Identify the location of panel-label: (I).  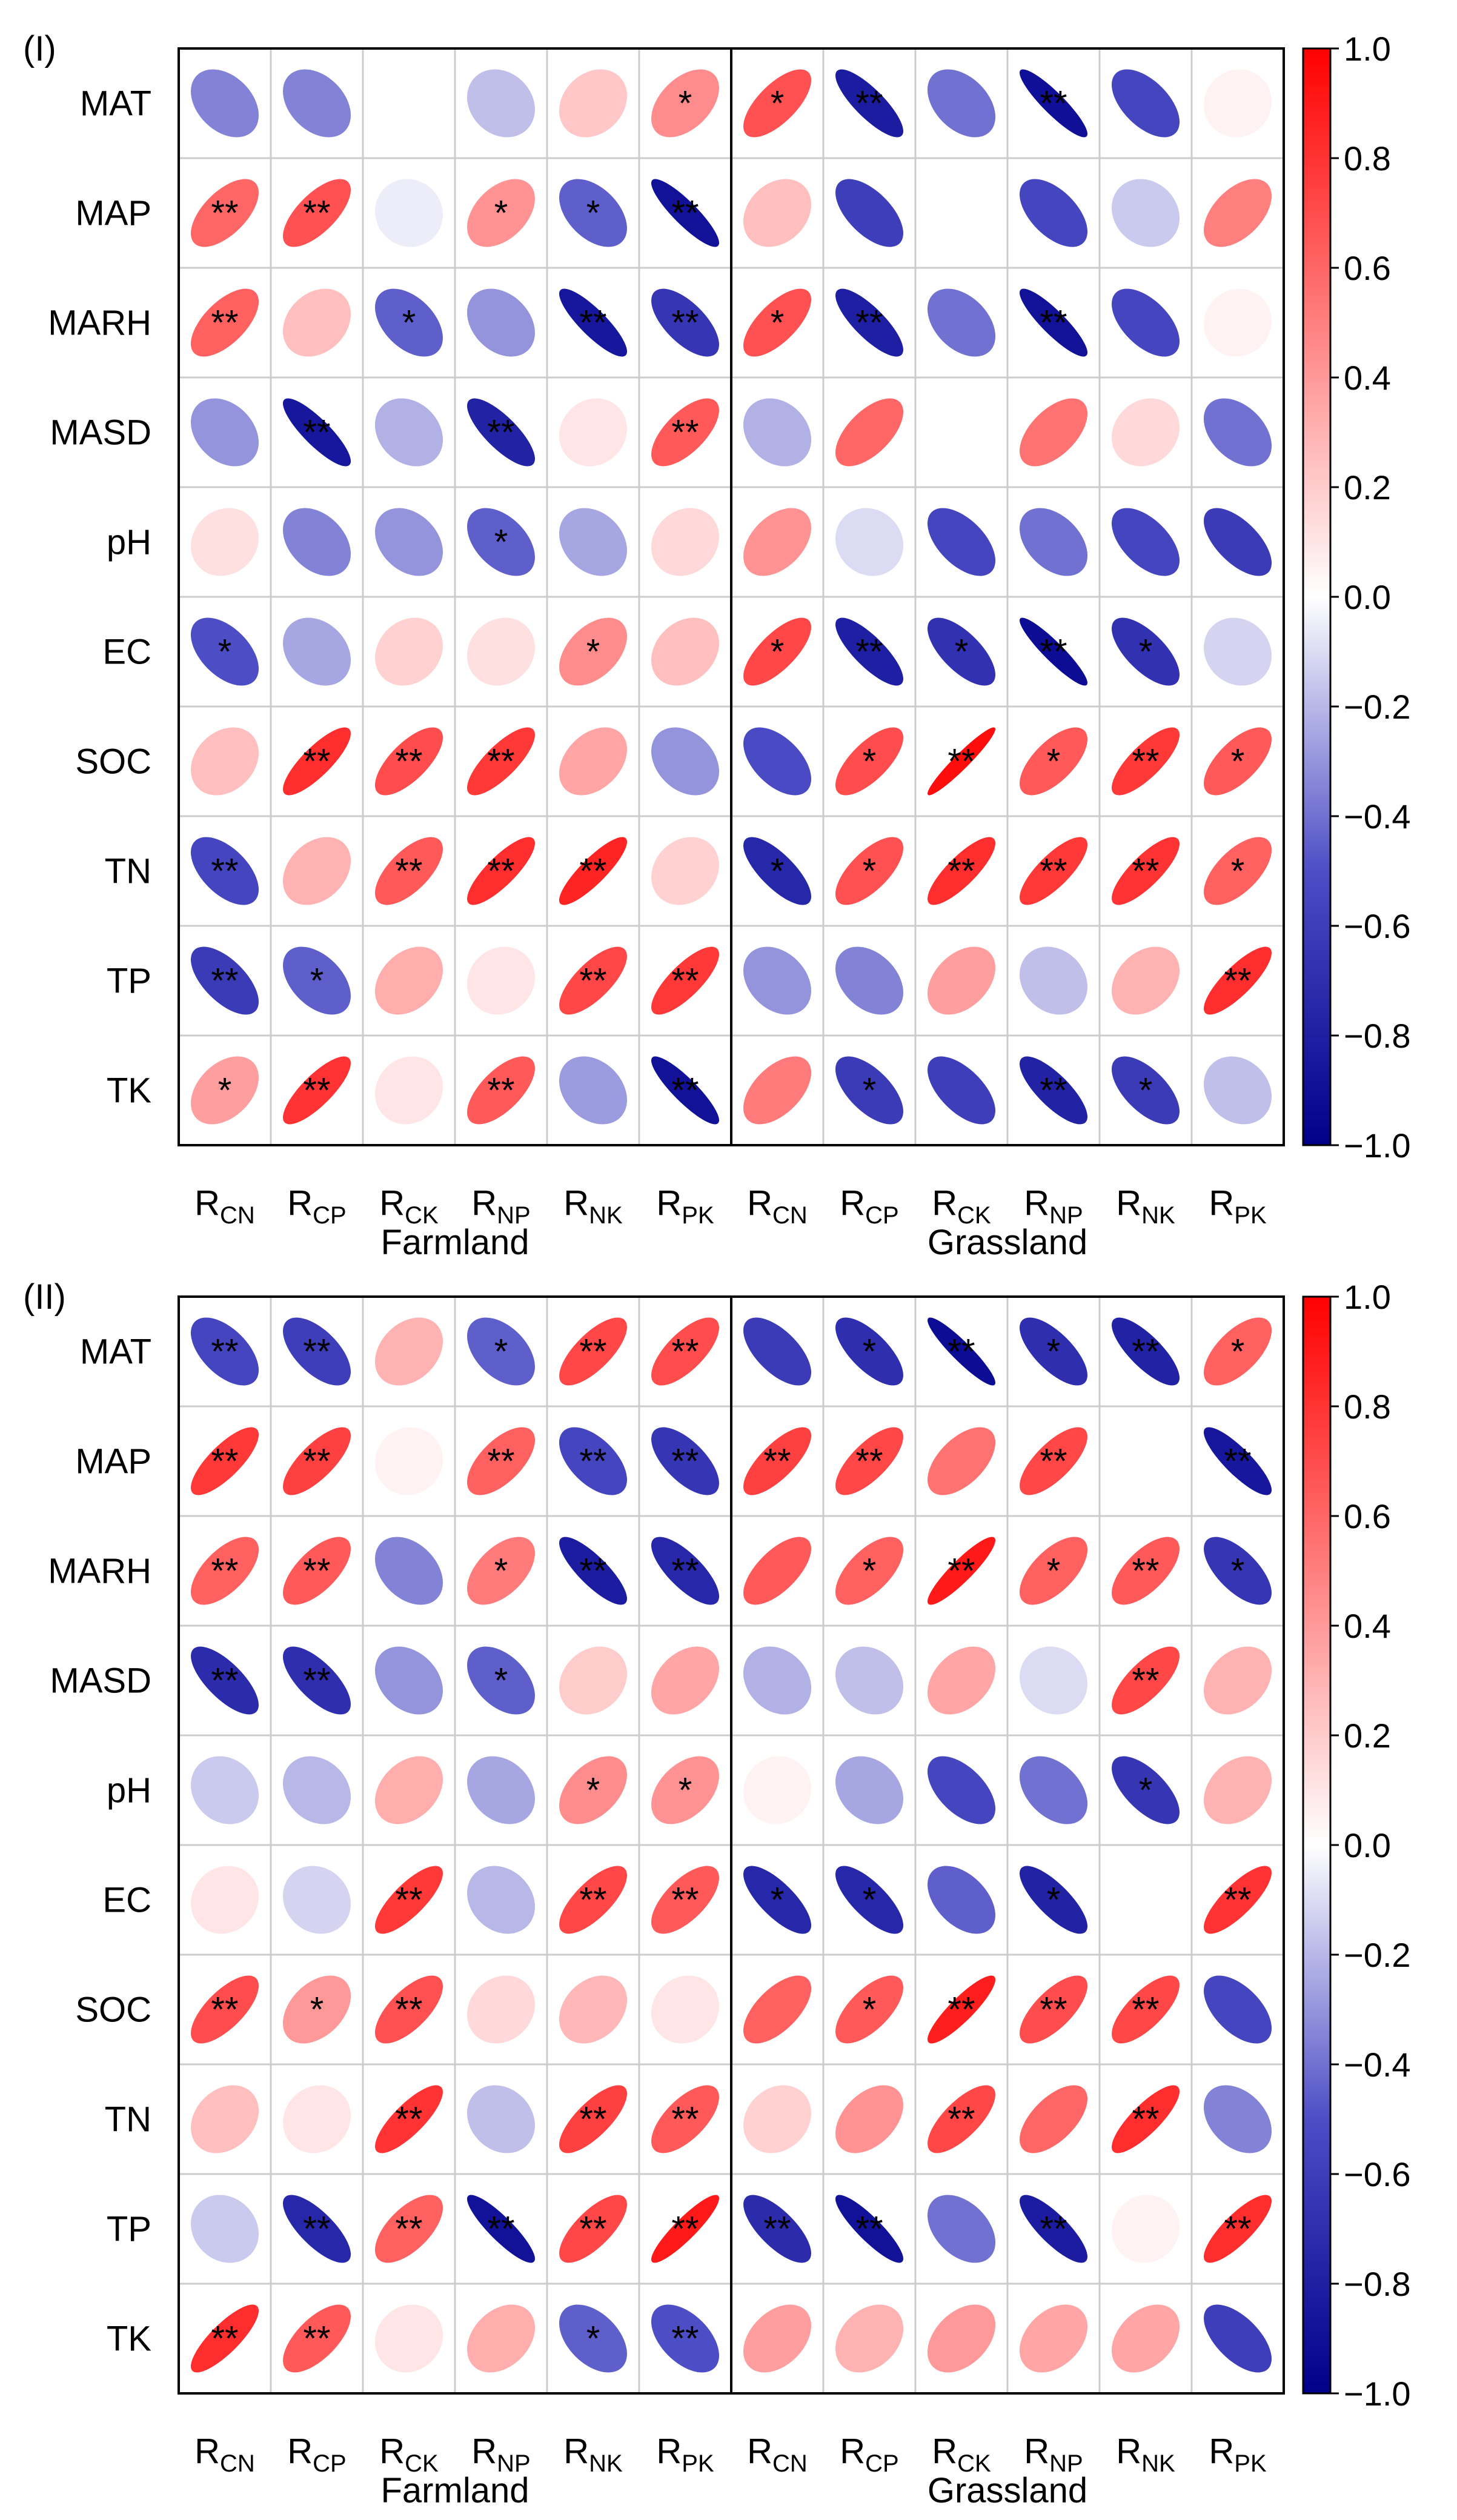
(39, 48).